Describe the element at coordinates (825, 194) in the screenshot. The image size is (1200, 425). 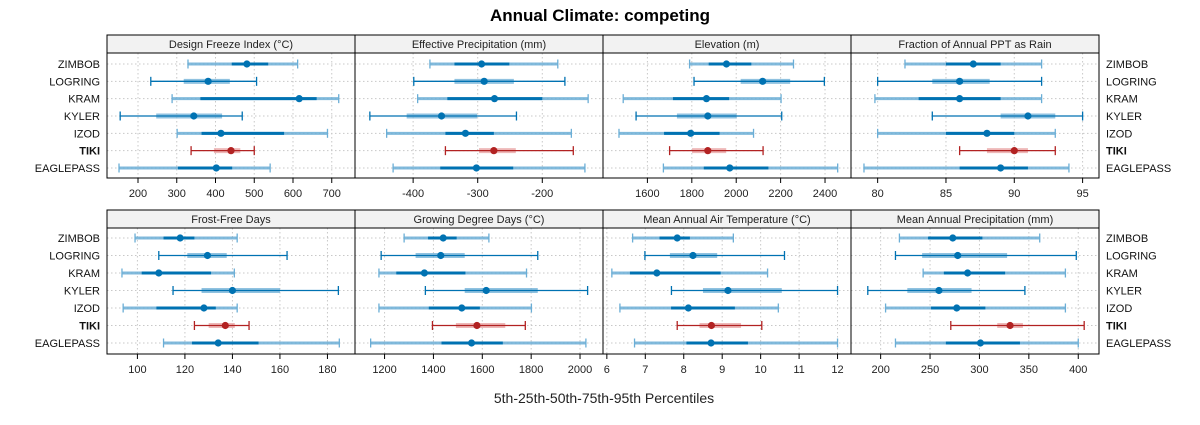
I see `x-tick-label: 2400` at that location.